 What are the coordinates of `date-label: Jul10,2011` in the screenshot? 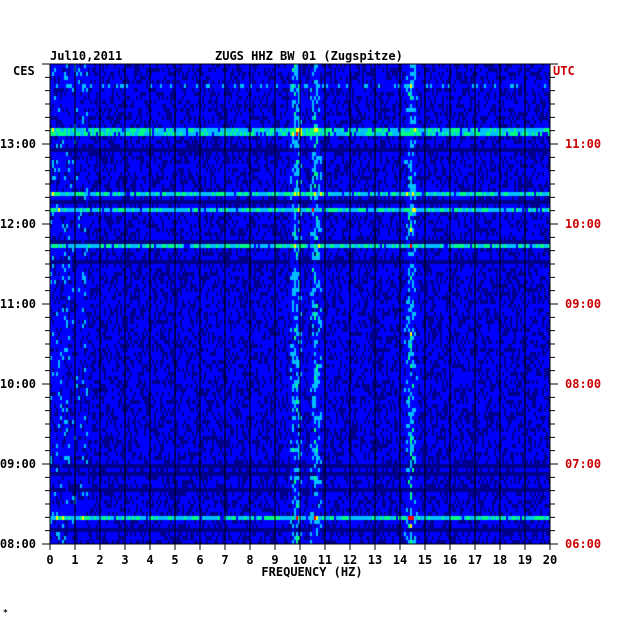 It's located at (86, 56).